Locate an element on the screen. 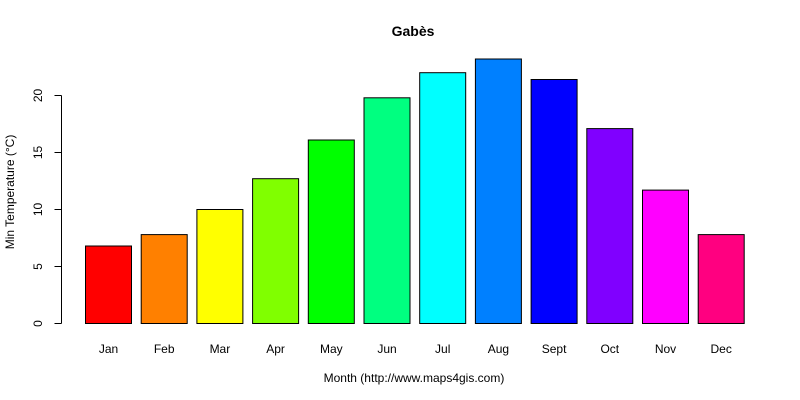  x-tick-label: Dec is located at coordinates (721, 349).